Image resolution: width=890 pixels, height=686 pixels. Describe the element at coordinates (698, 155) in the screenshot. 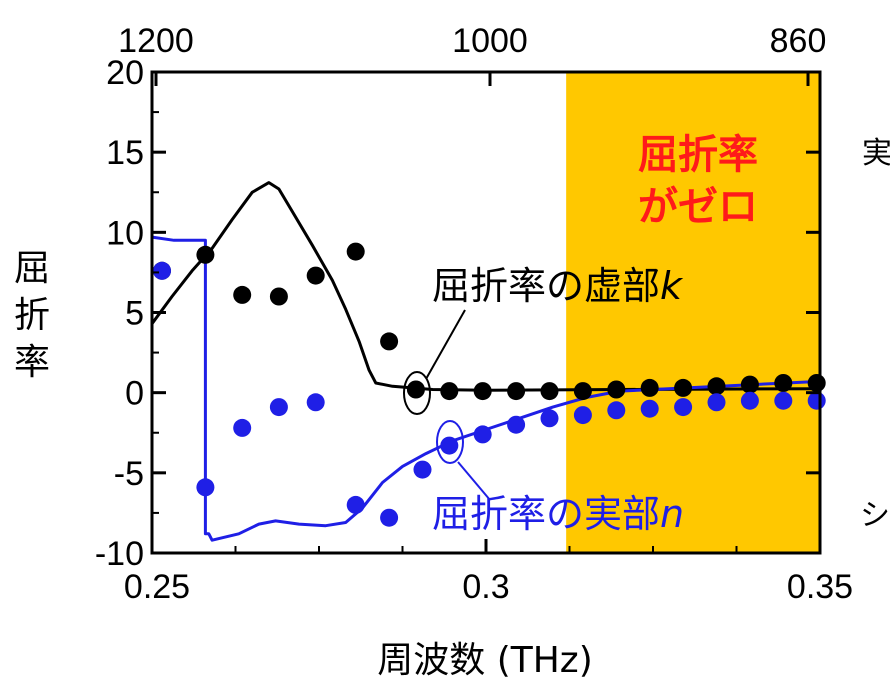

I see `zero-index-label-line1: 屈折率` at that location.